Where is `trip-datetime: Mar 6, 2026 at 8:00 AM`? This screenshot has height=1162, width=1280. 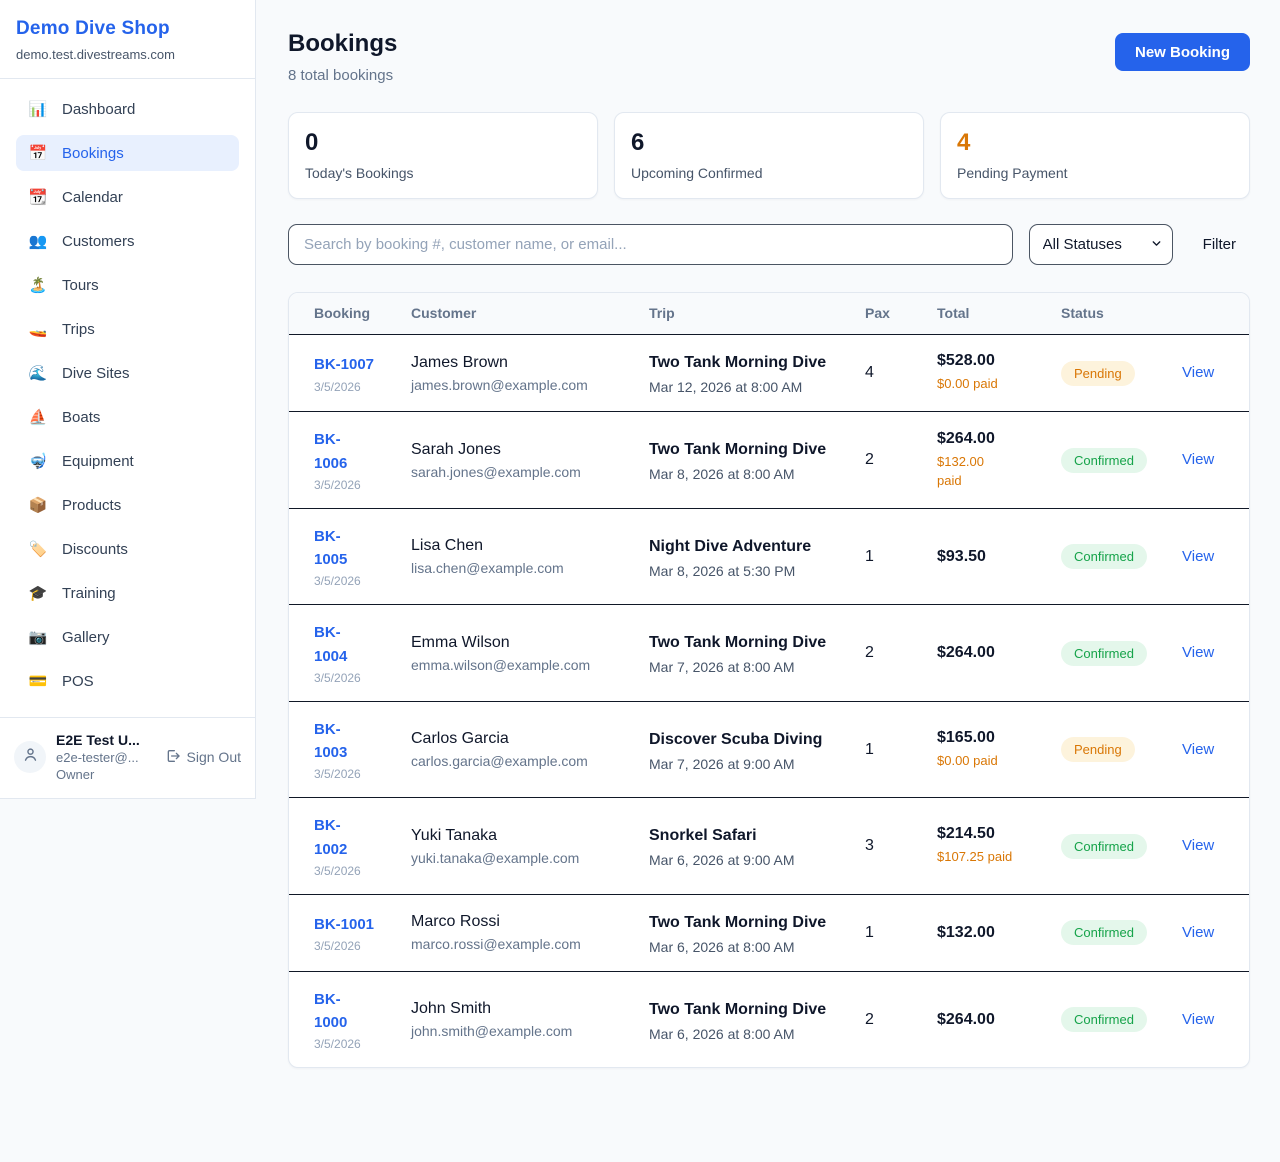
trip-datetime: Mar 6, 2026 at 8:00 AM is located at coordinates (722, 946).